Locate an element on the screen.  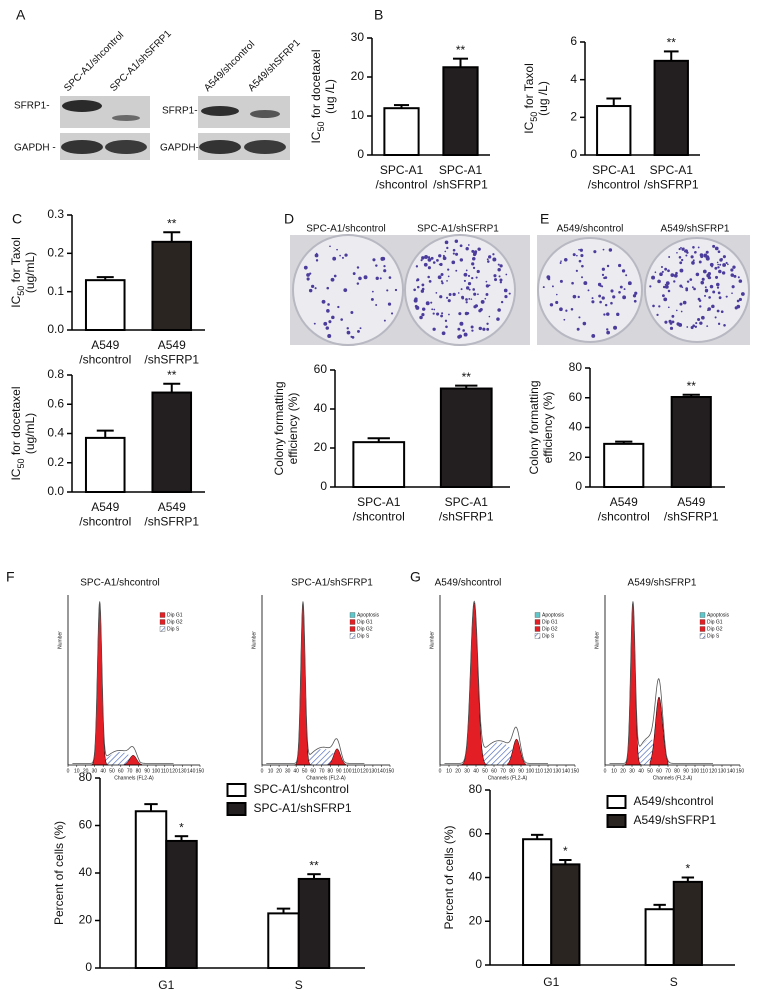
x-tick-label: SPC-A1/shSFRP1 is located at coordinates (671, 177).